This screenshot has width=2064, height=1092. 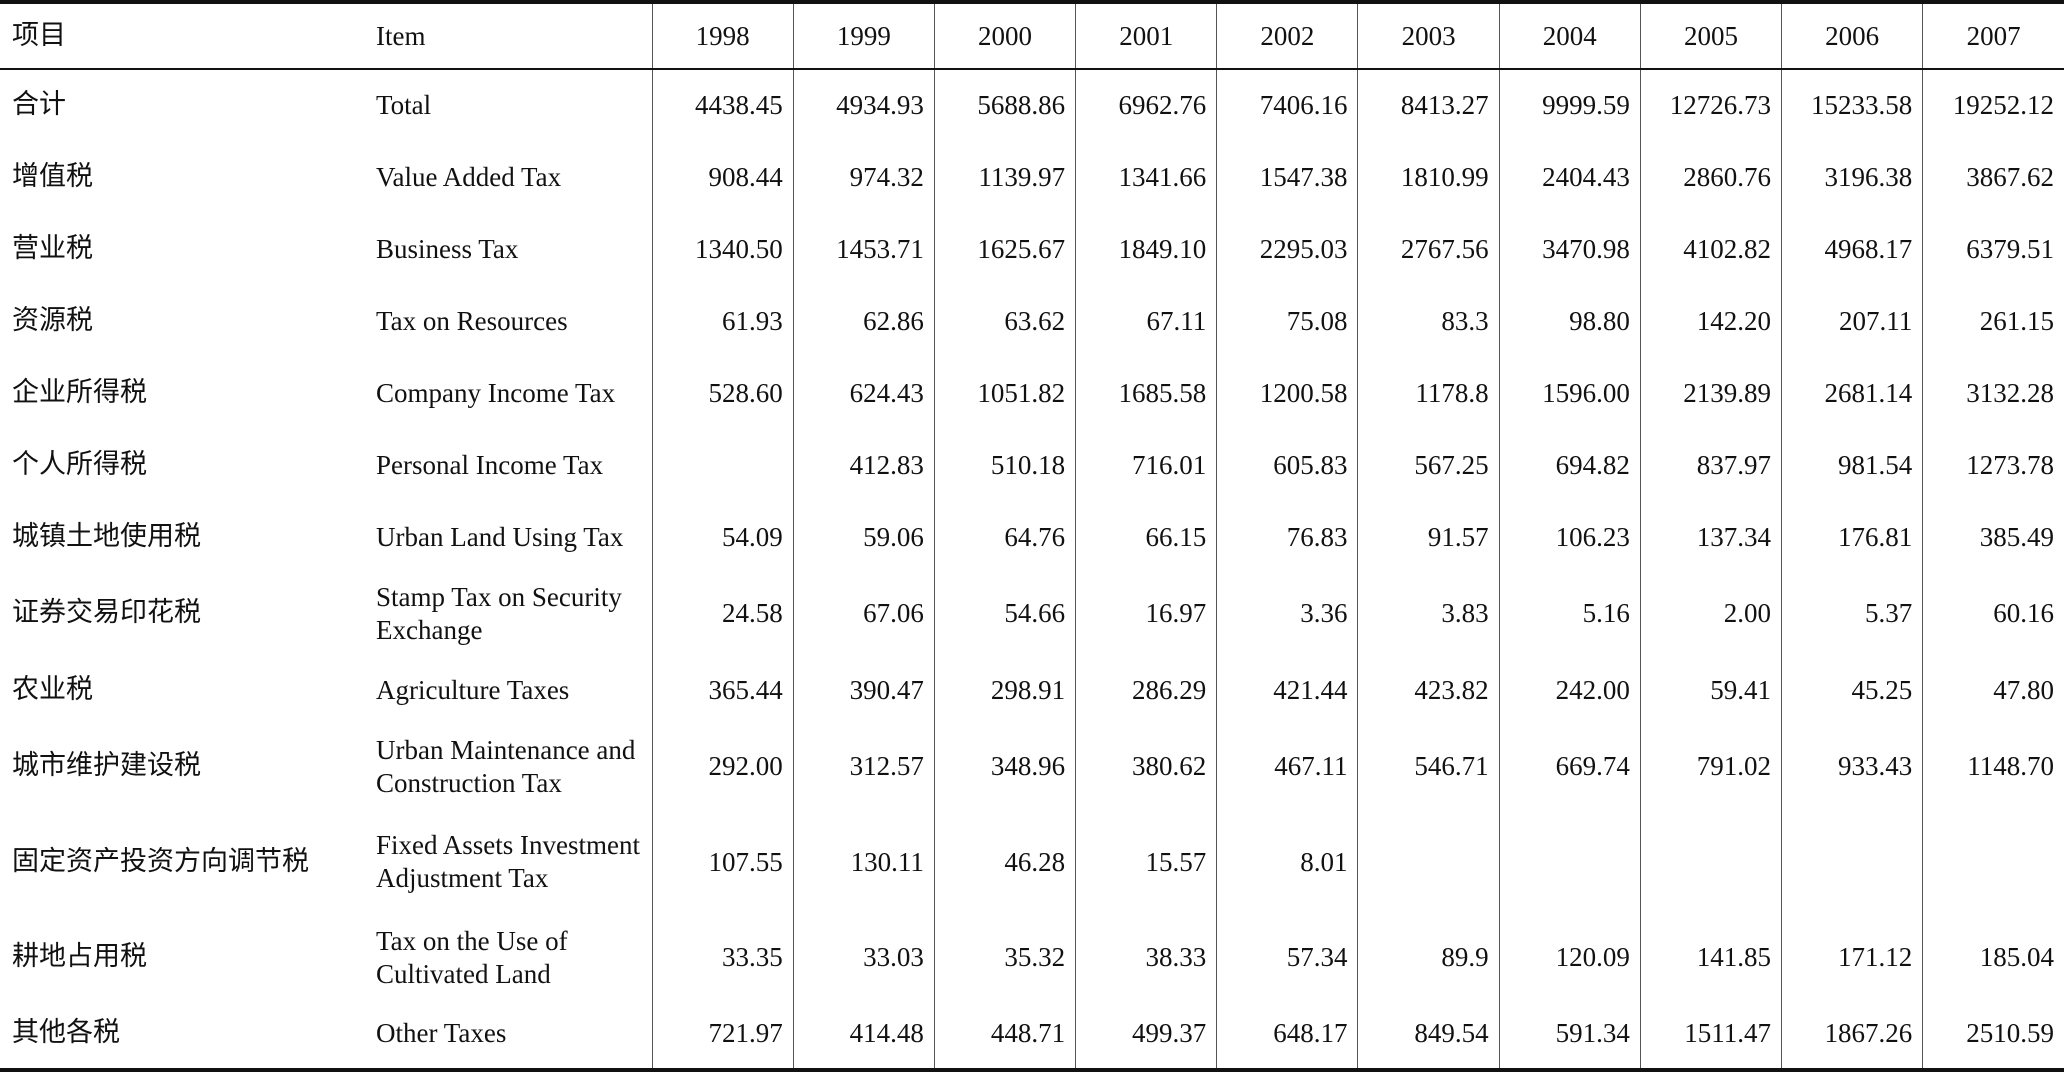 I want to click on value-cell: 261.15, so click(x=1993, y=321).